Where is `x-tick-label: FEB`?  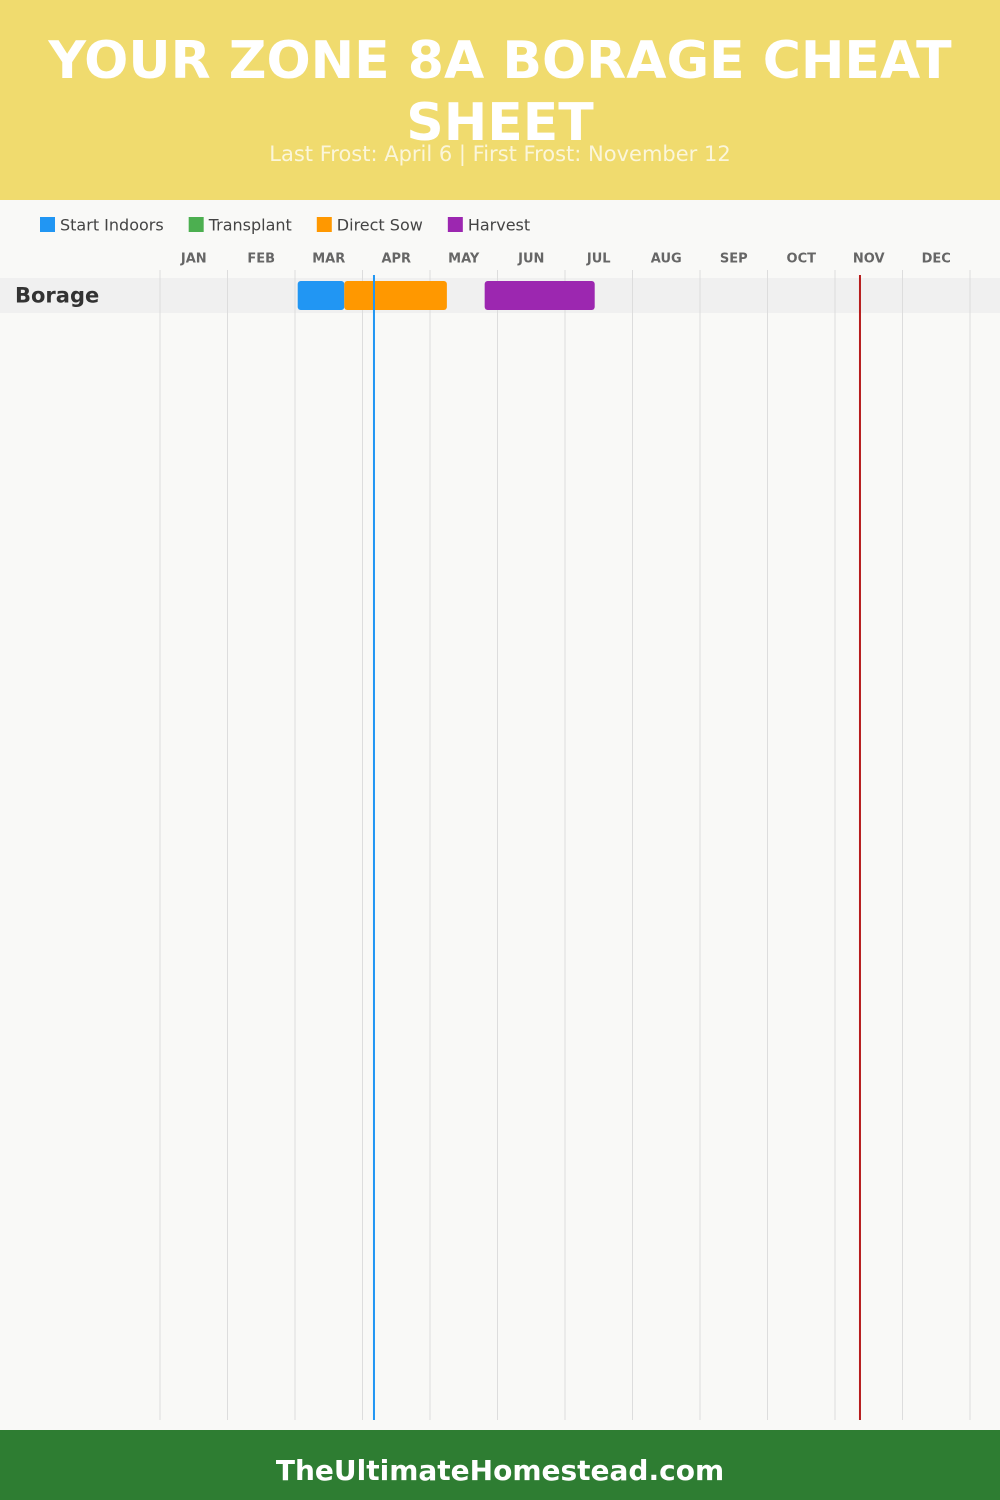 x-tick-label: FEB is located at coordinates (261, 259).